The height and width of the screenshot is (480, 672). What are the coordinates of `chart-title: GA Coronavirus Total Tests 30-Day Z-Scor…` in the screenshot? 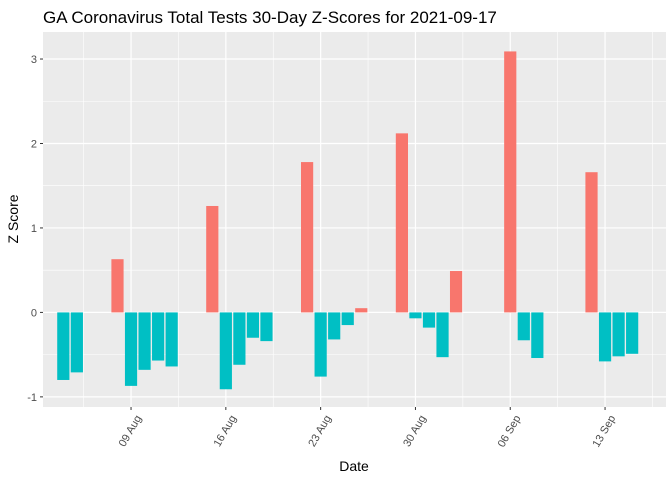 It's located at (270, 17).